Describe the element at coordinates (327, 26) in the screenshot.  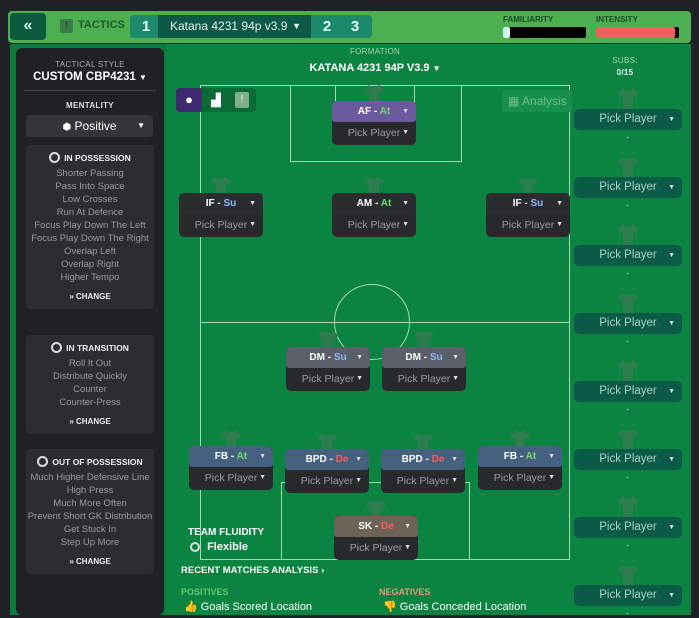
I see `tactic-slot-2: 2` at that location.